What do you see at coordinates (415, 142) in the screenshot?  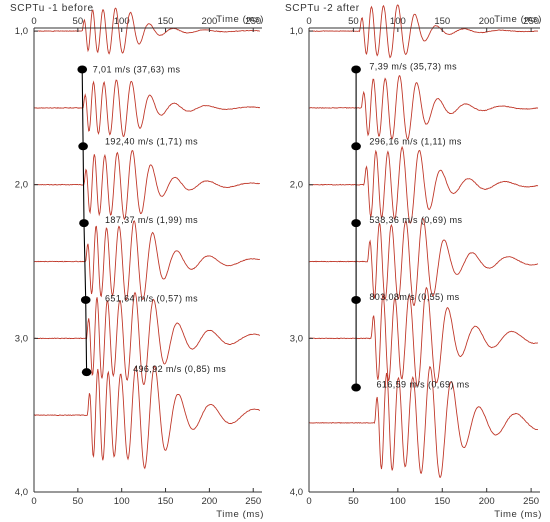 I see `velocity-annotation: 296,16 m/s (1,11) ms` at bounding box center [415, 142].